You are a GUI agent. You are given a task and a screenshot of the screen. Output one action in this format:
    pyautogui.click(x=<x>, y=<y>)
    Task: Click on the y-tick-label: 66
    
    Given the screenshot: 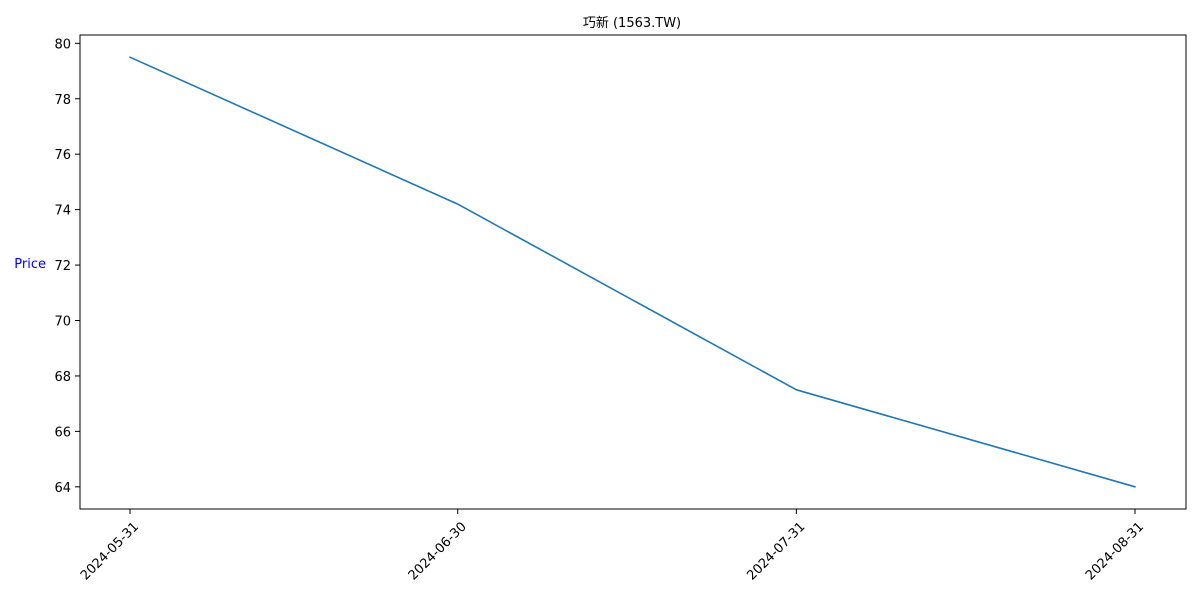 What is the action you would take?
    pyautogui.click(x=62, y=432)
    